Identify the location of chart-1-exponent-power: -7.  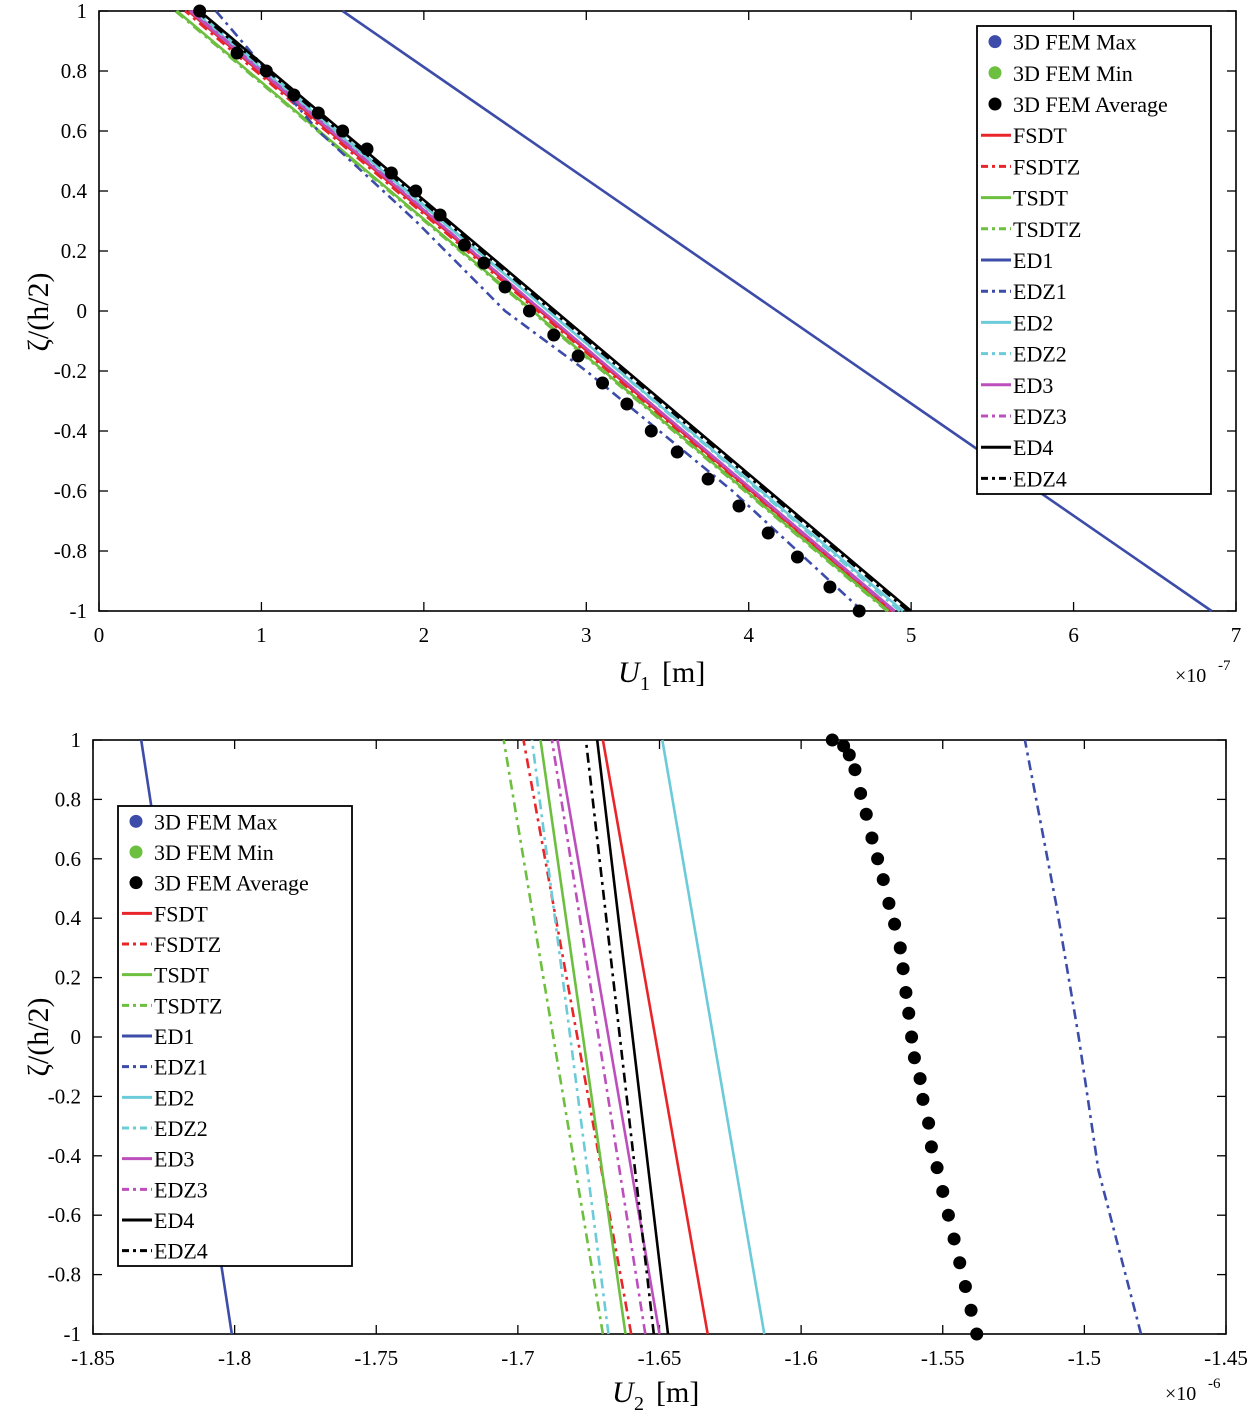
(1224, 666).